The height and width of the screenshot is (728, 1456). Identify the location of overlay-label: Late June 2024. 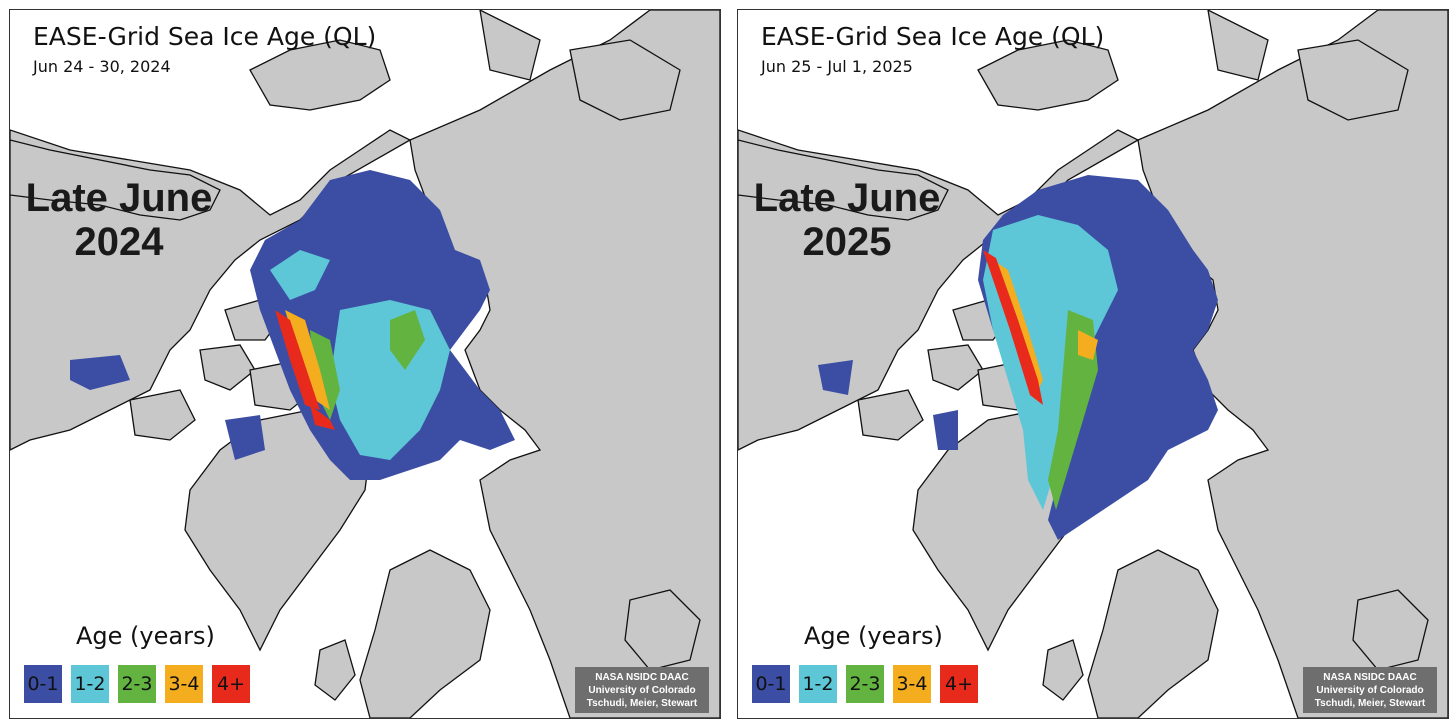
(119, 220).